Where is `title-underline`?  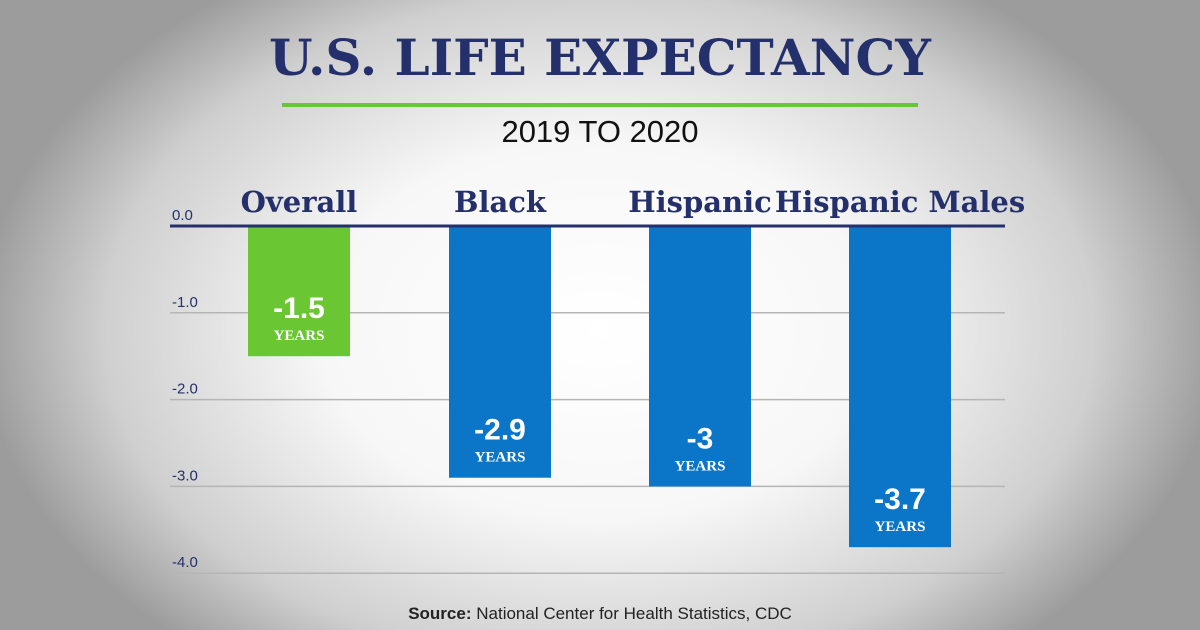
title-underline is located at coordinates (600, 105).